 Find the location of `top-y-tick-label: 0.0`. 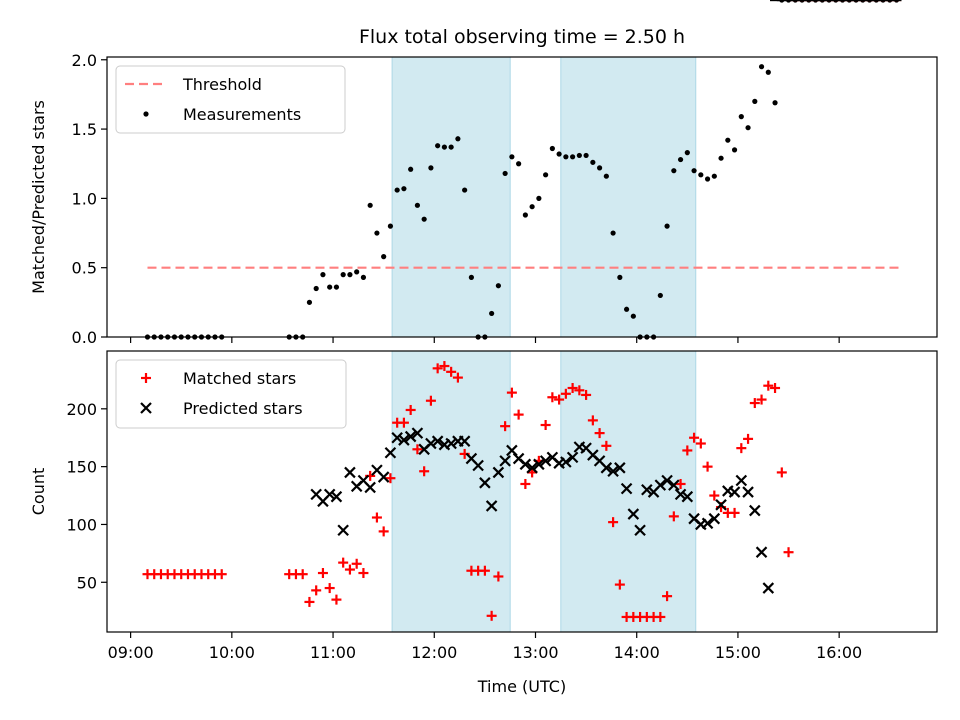

top-y-tick-label: 0.0 is located at coordinates (84, 337).